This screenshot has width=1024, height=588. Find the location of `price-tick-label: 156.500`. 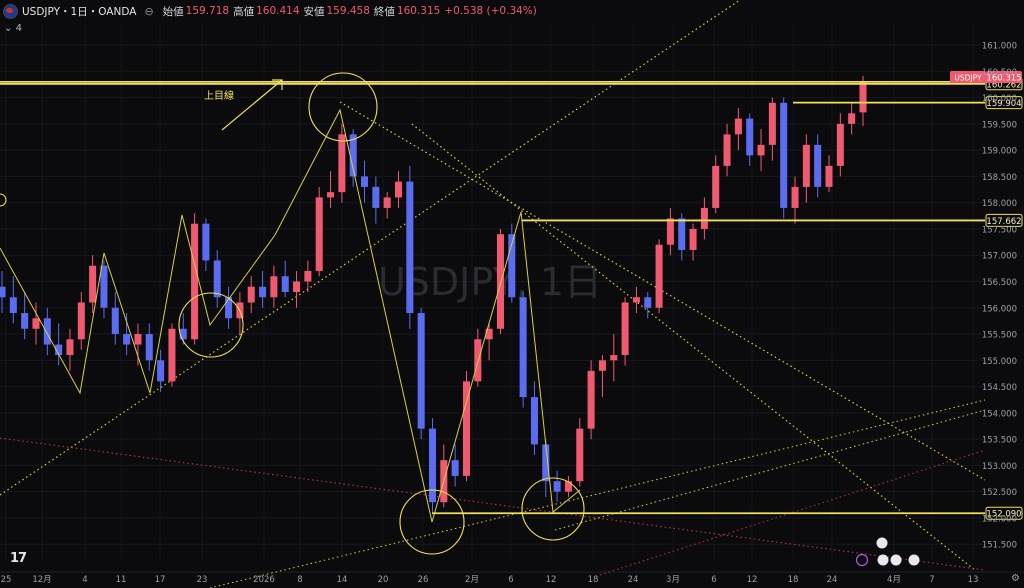

price-tick-label: 156.500 is located at coordinates (999, 283).